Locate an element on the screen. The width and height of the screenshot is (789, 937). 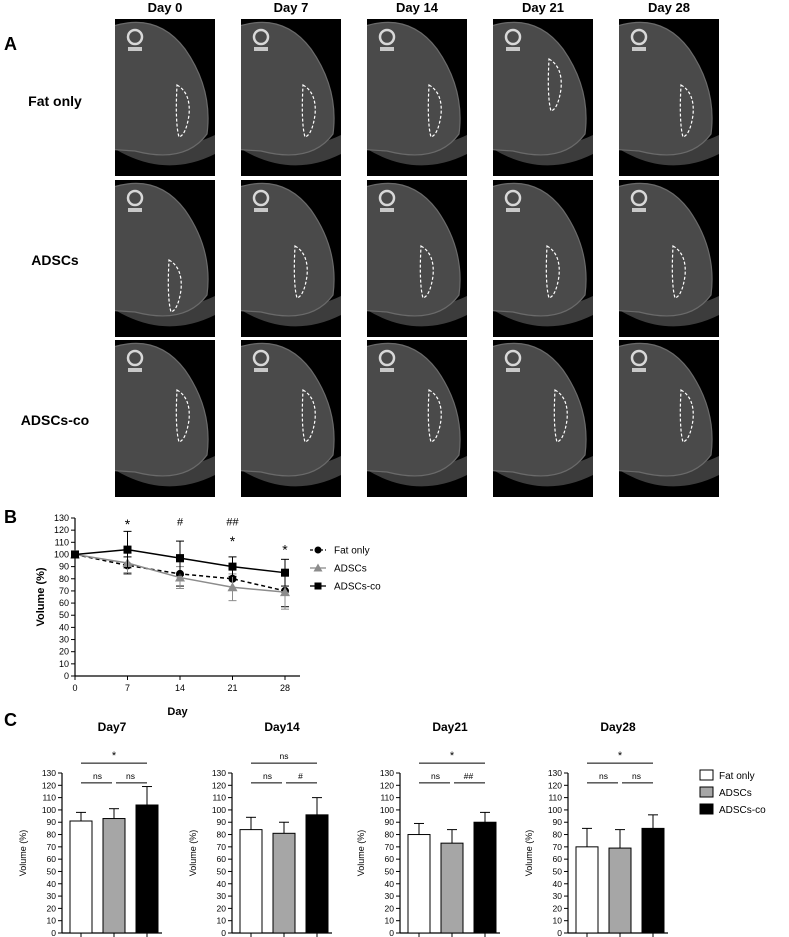
x-tick-label: 14 is located at coordinates (180, 688).